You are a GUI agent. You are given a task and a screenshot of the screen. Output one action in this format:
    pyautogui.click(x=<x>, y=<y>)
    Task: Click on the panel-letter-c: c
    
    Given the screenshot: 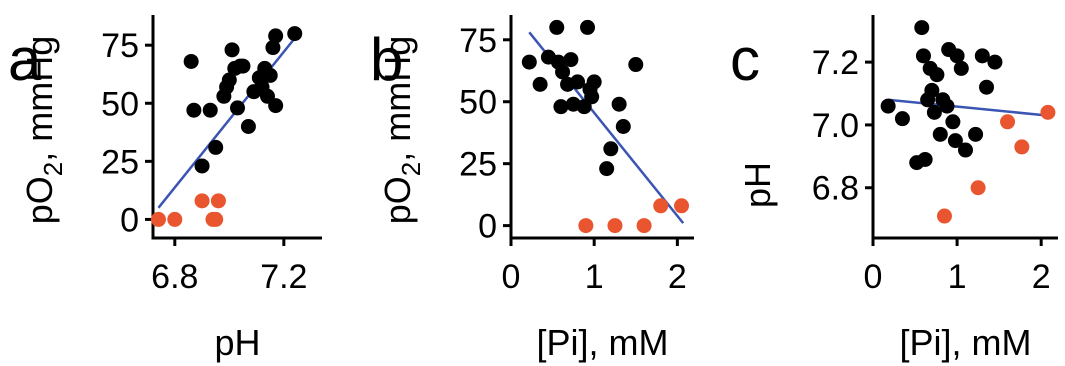 What is the action you would take?
    pyautogui.click(x=745, y=59)
    